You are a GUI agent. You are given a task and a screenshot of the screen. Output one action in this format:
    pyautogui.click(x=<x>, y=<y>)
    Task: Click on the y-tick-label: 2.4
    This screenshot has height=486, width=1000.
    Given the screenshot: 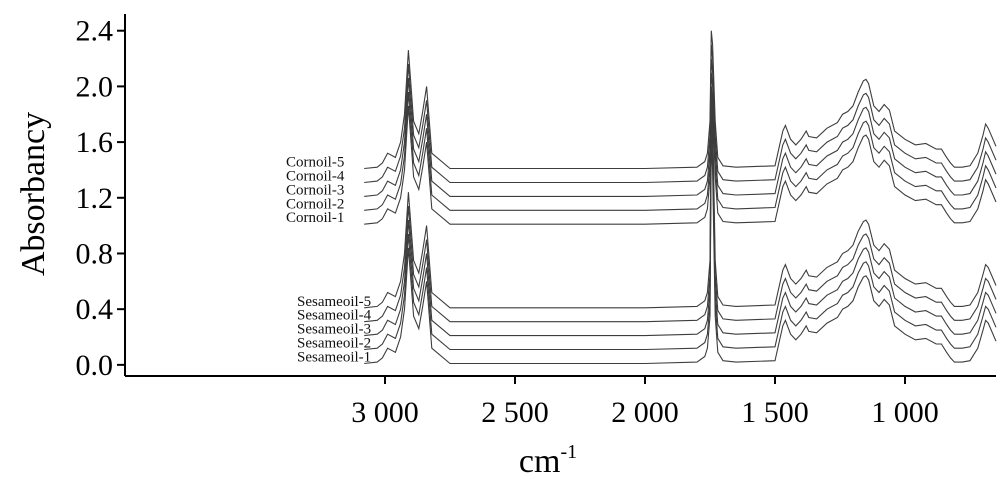 What is the action you would take?
    pyautogui.click(x=95, y=31)
    